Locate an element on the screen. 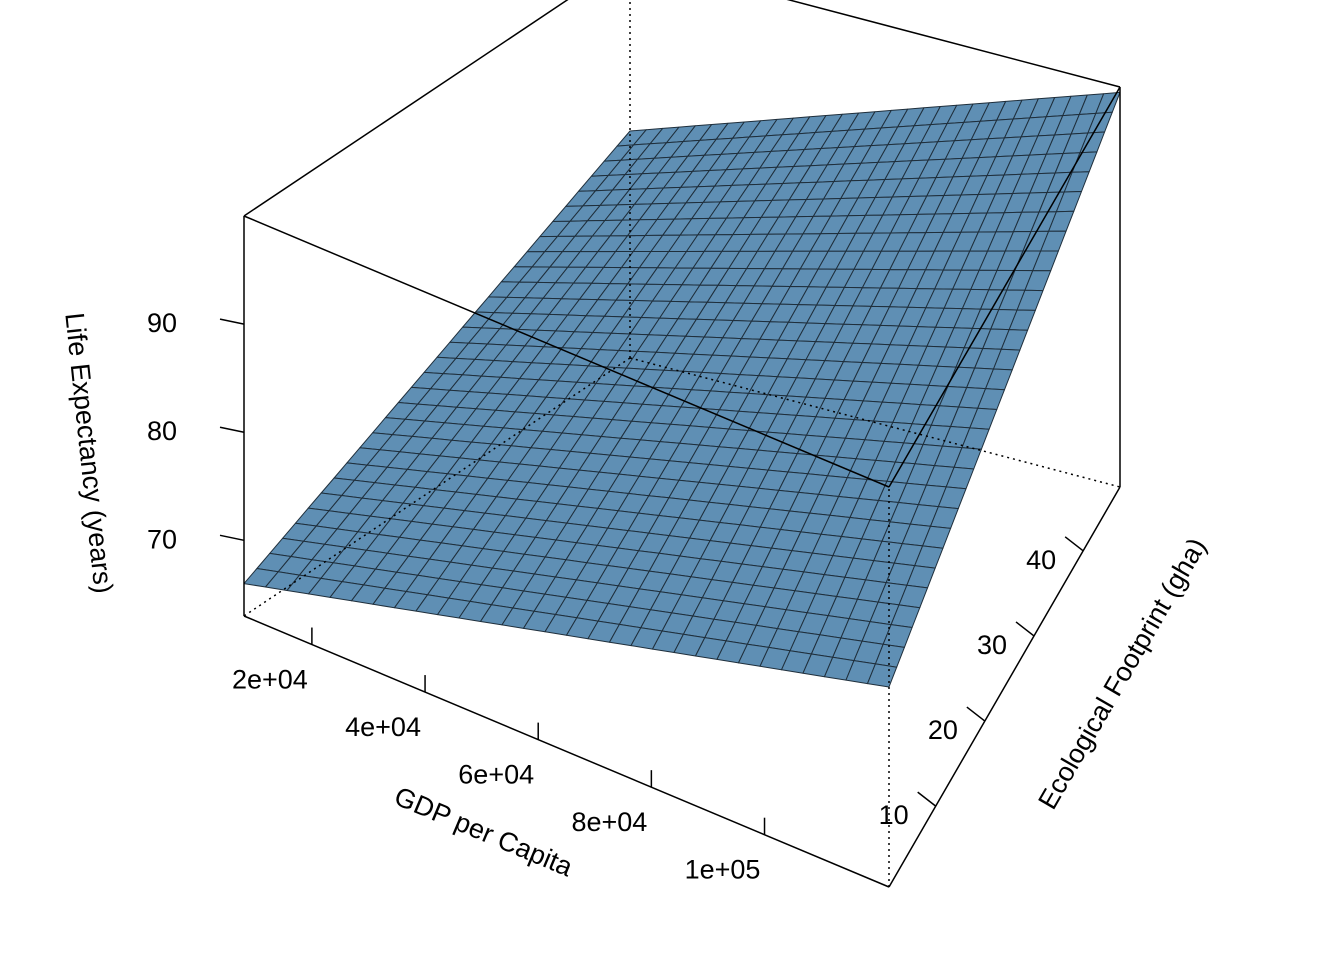 The image size is (1344, 960). x-tick-label-1: 2e+04 is located at coordinates (270, 680).